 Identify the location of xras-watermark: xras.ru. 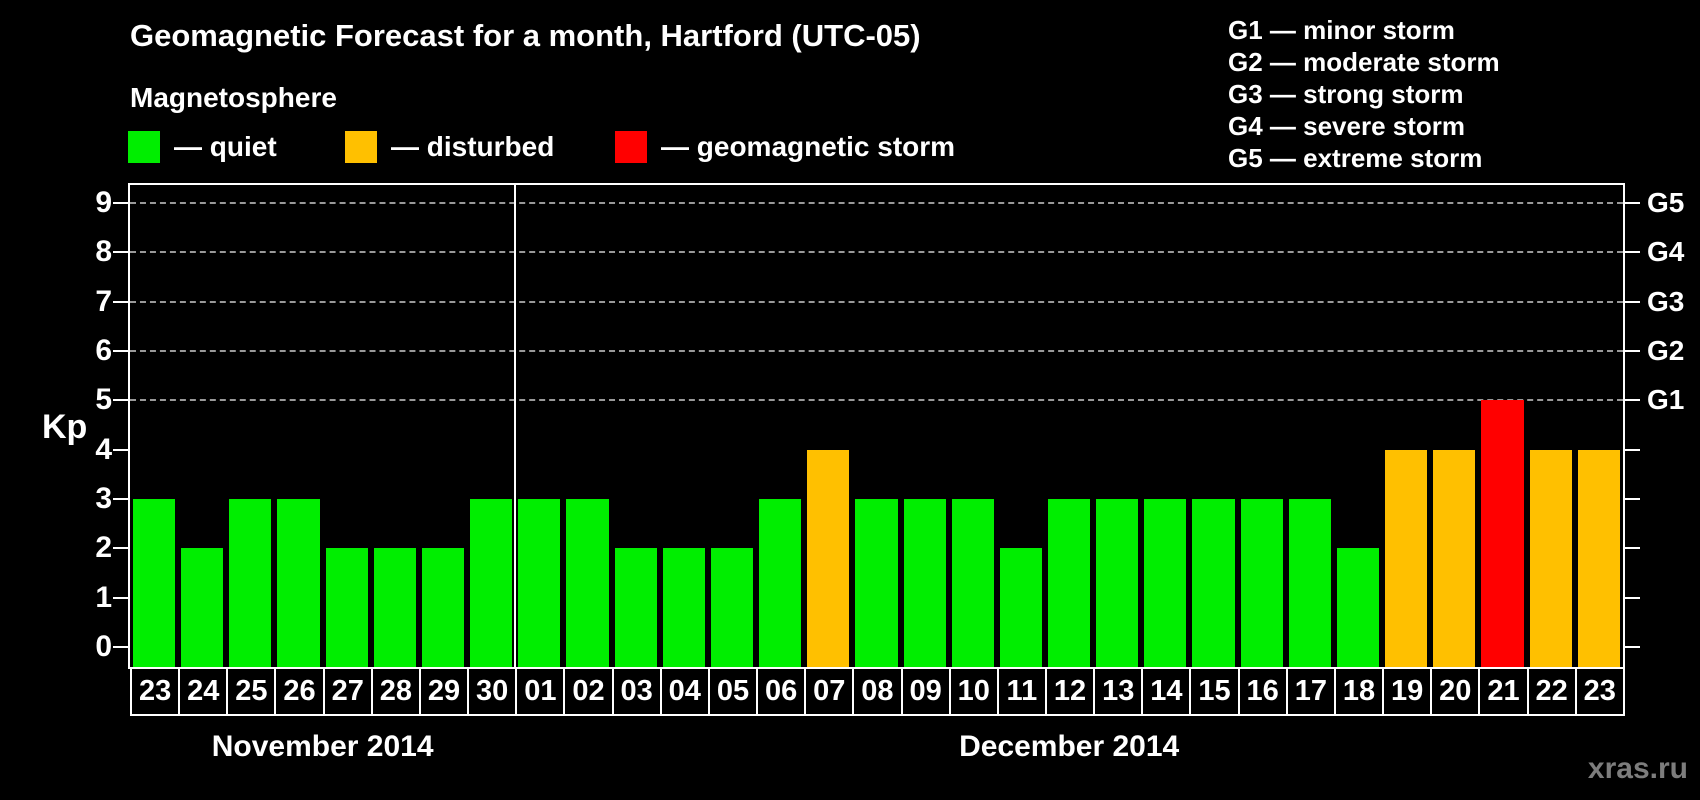
(1637, 768).